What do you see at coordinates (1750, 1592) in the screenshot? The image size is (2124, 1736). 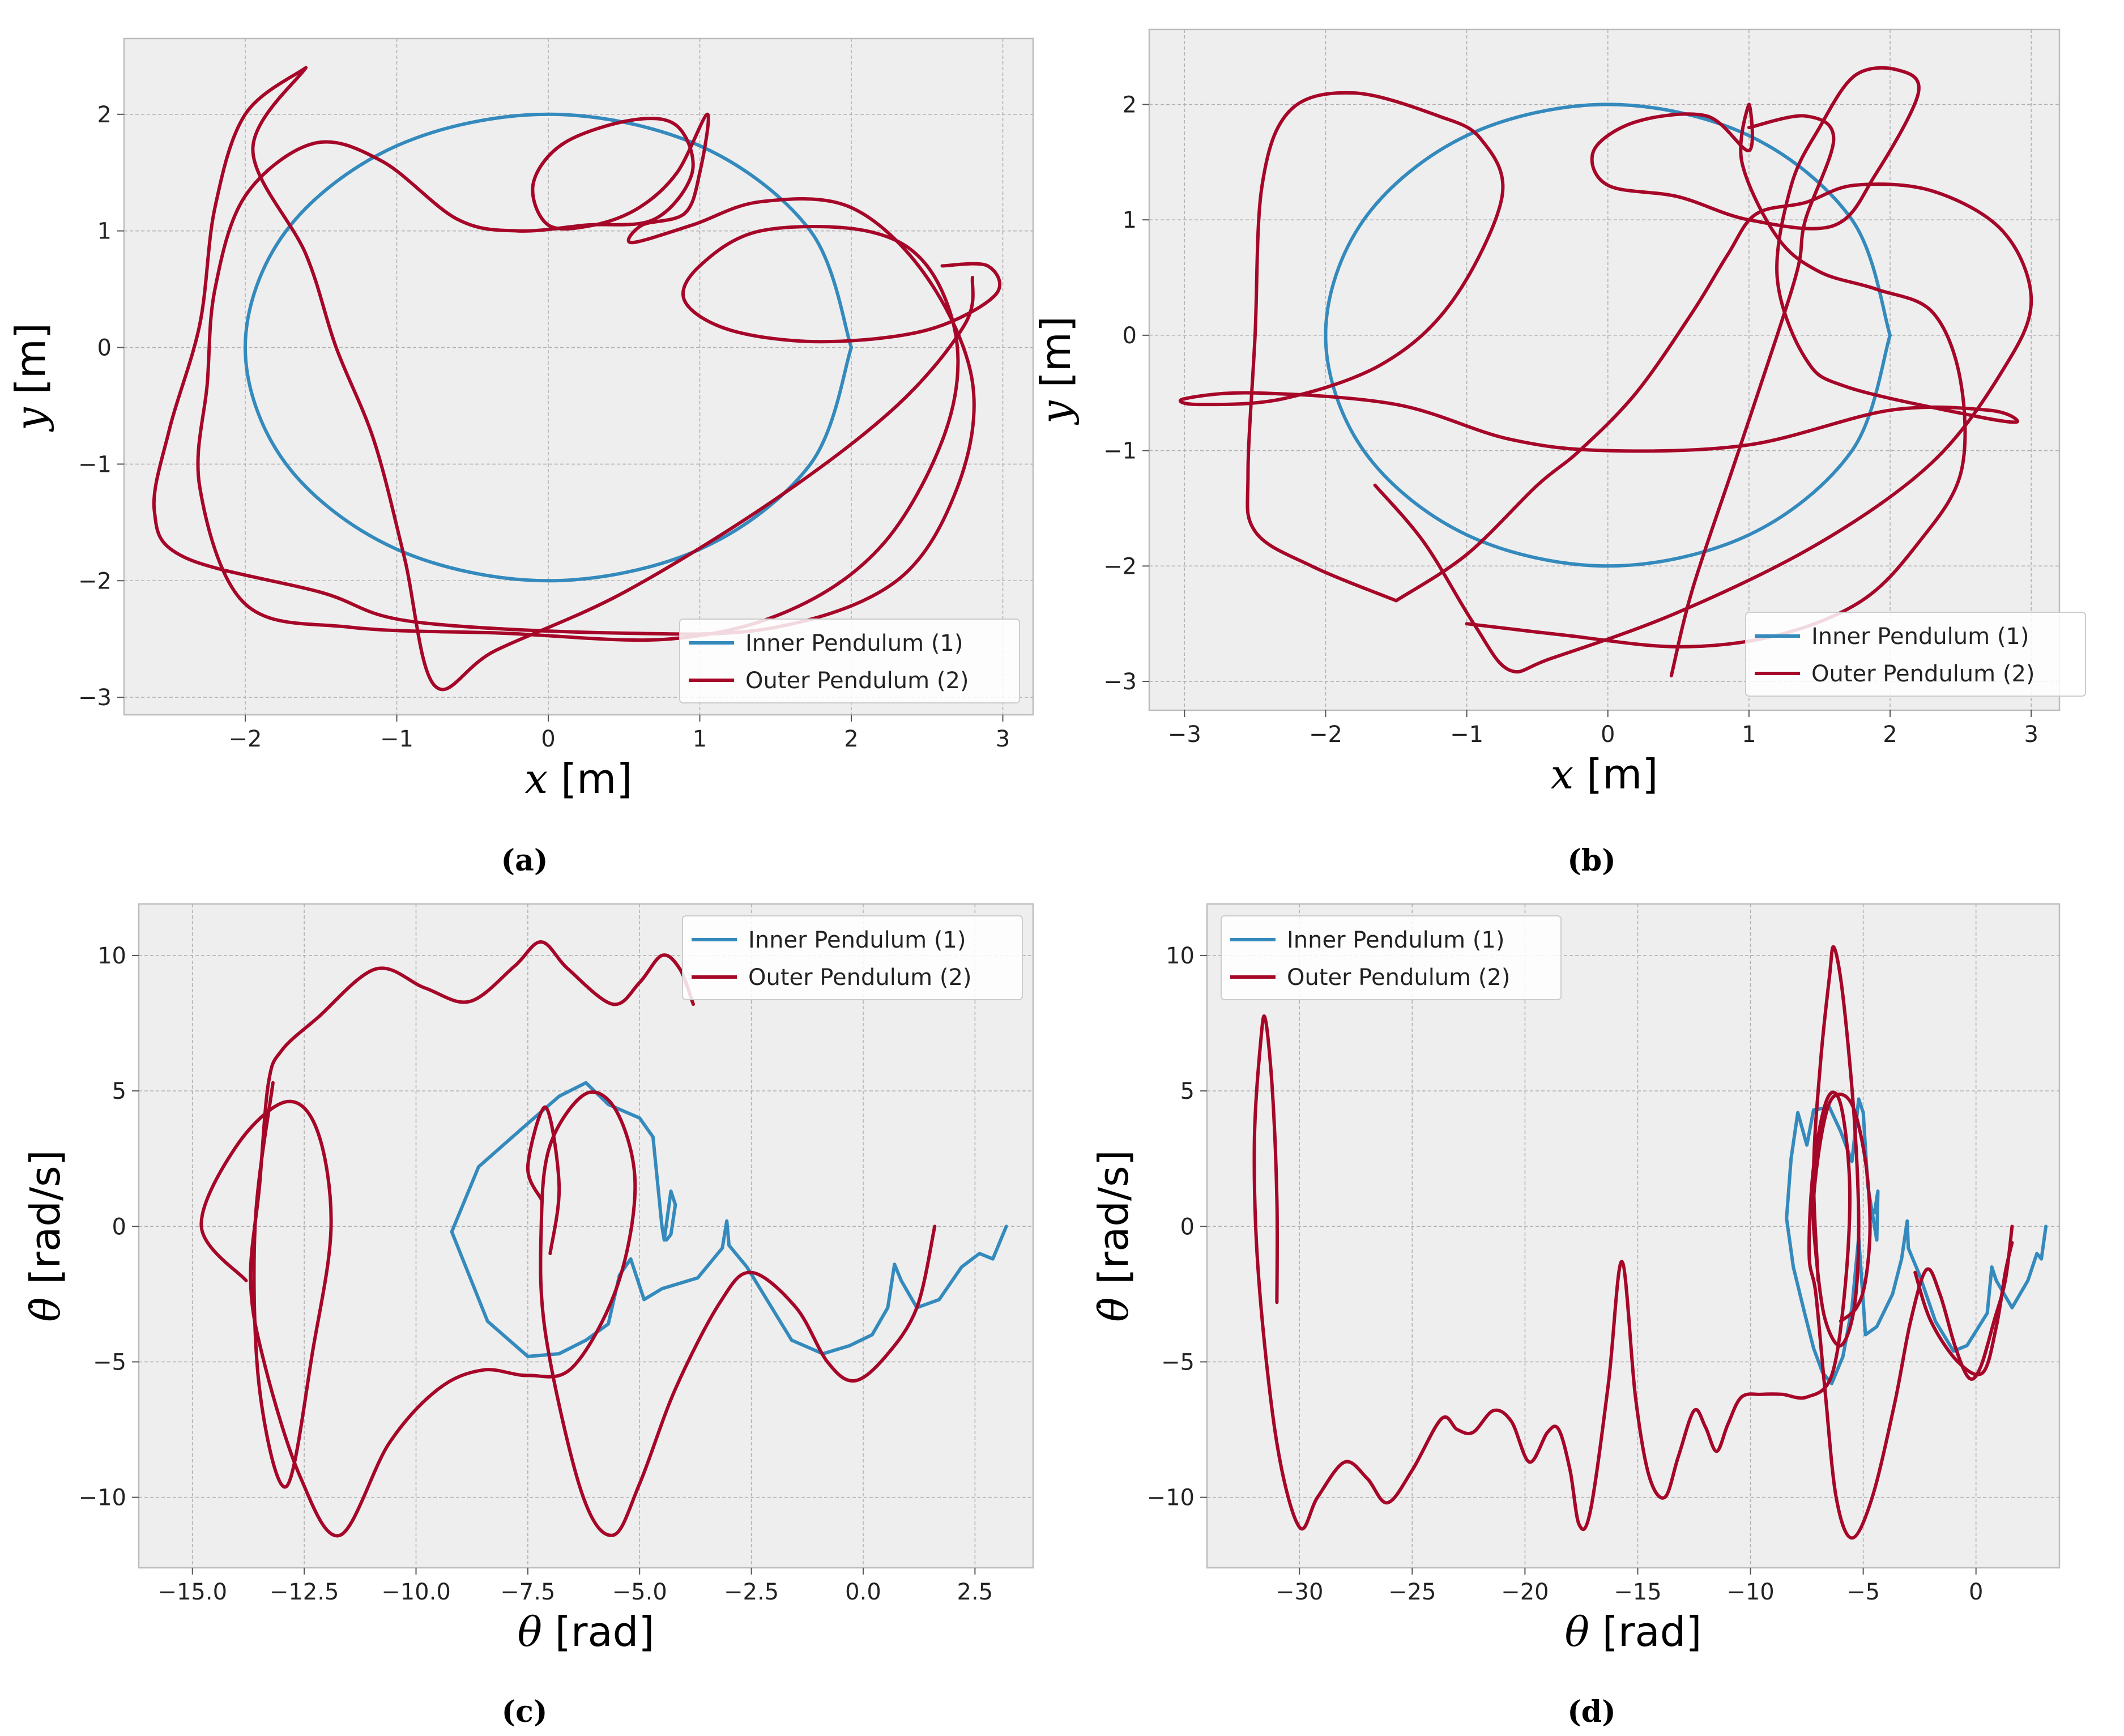 I see `x-tick-label: −10` at bounding box center [1750, 1592].